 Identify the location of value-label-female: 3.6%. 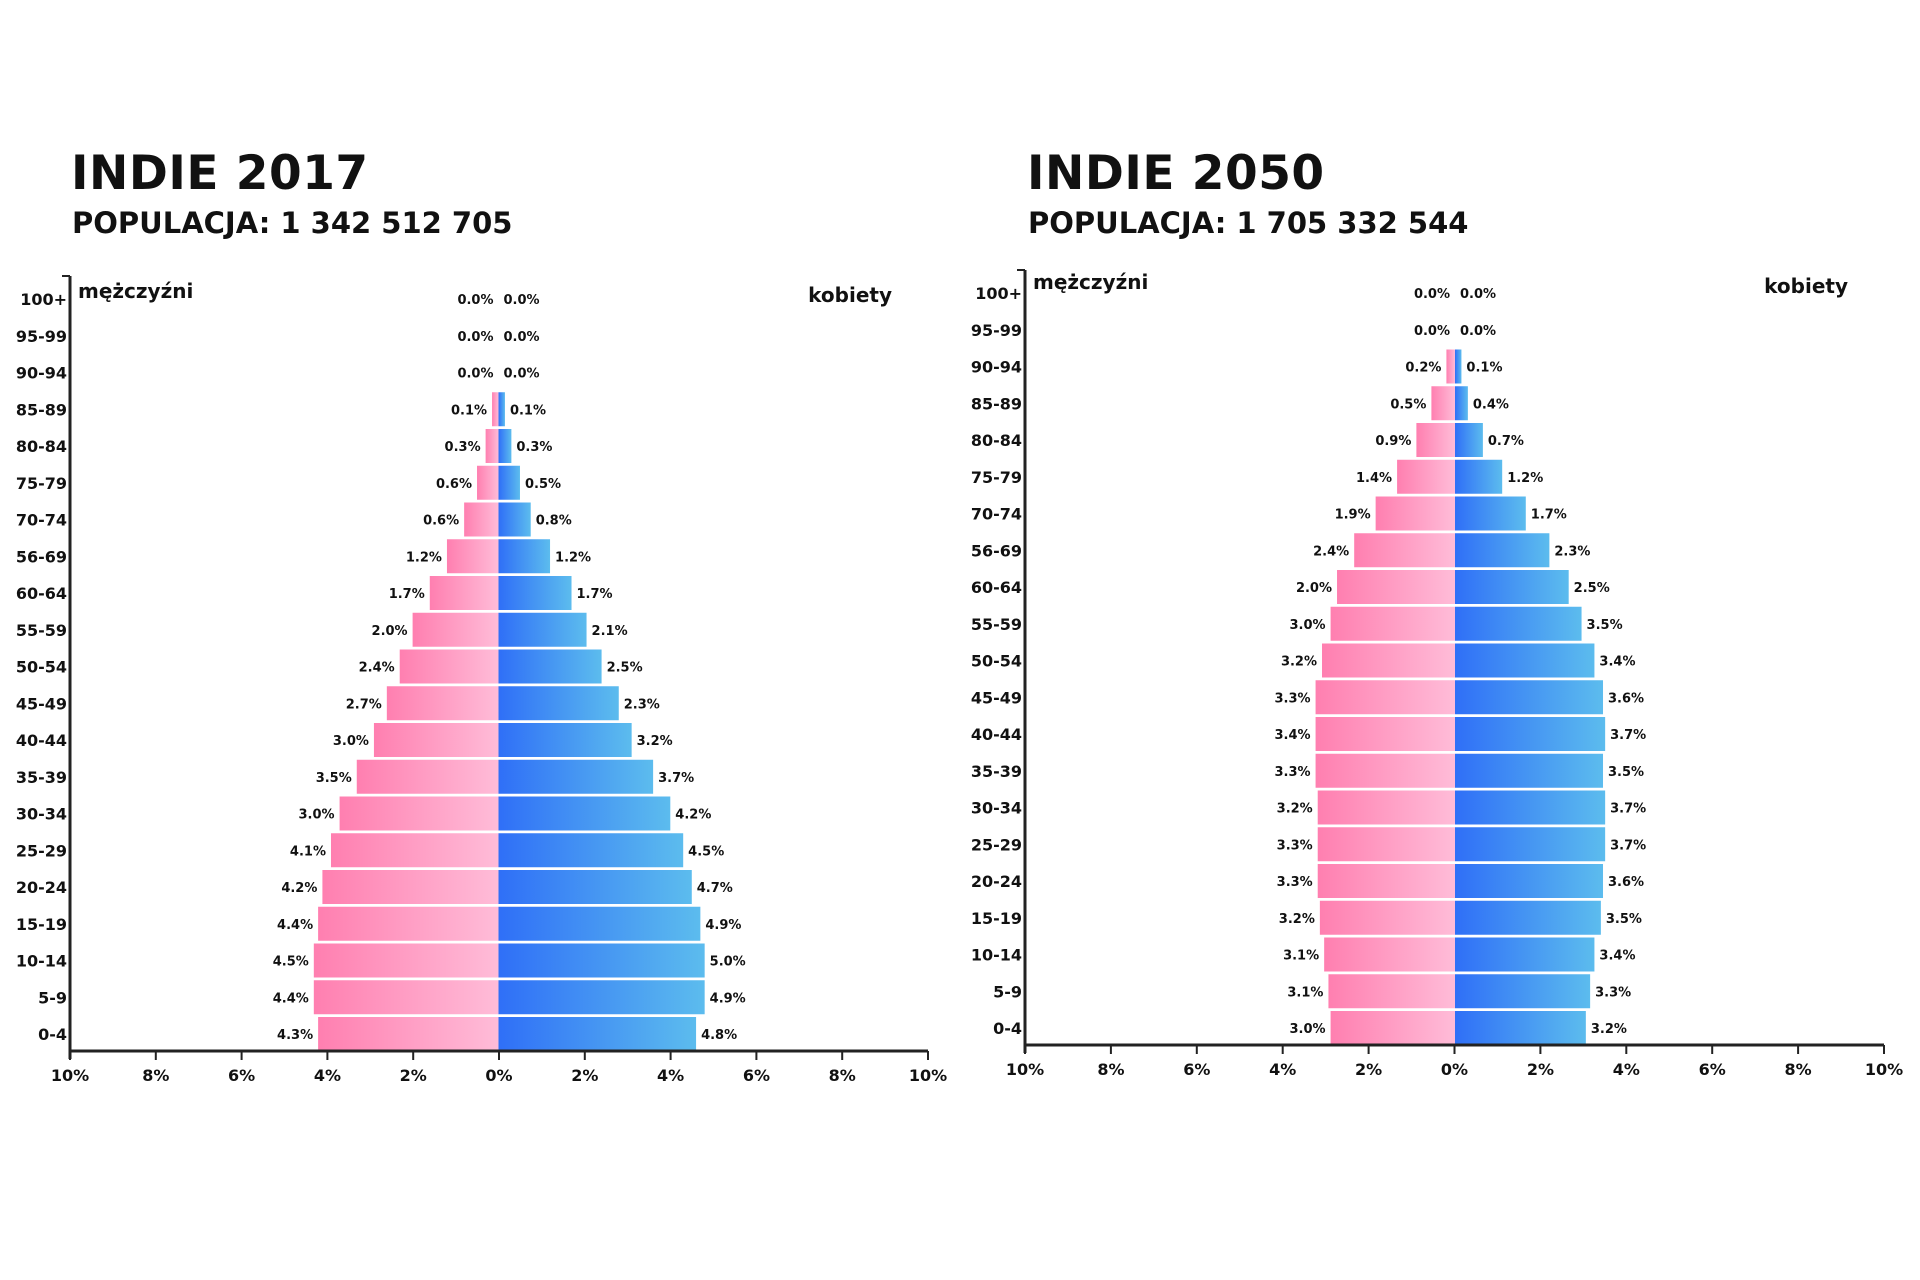
(1626, 882).